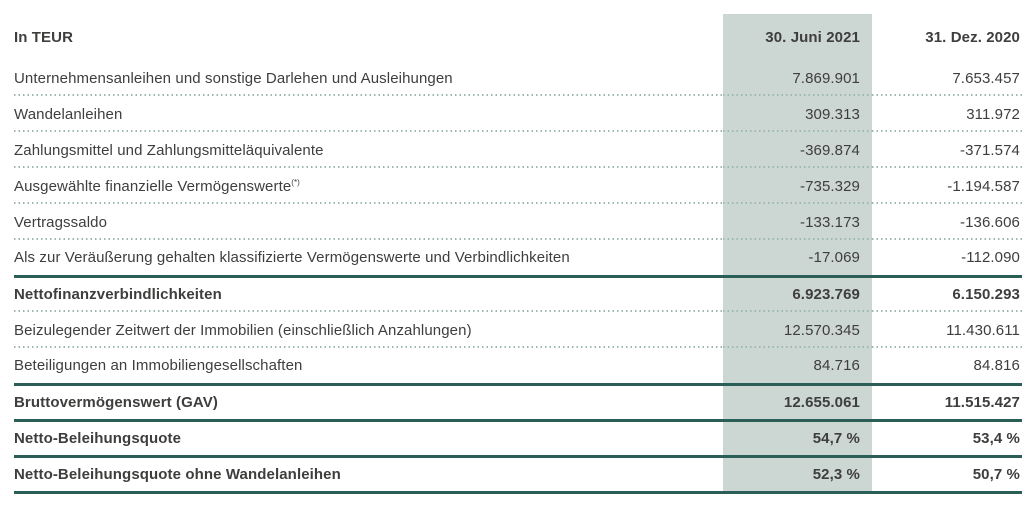  What do you see at coordinates (518, 222) in the screenshot?
I see `table-row: Vertragssaldo -133.173 -136.606` at bounding box center [518, 222].